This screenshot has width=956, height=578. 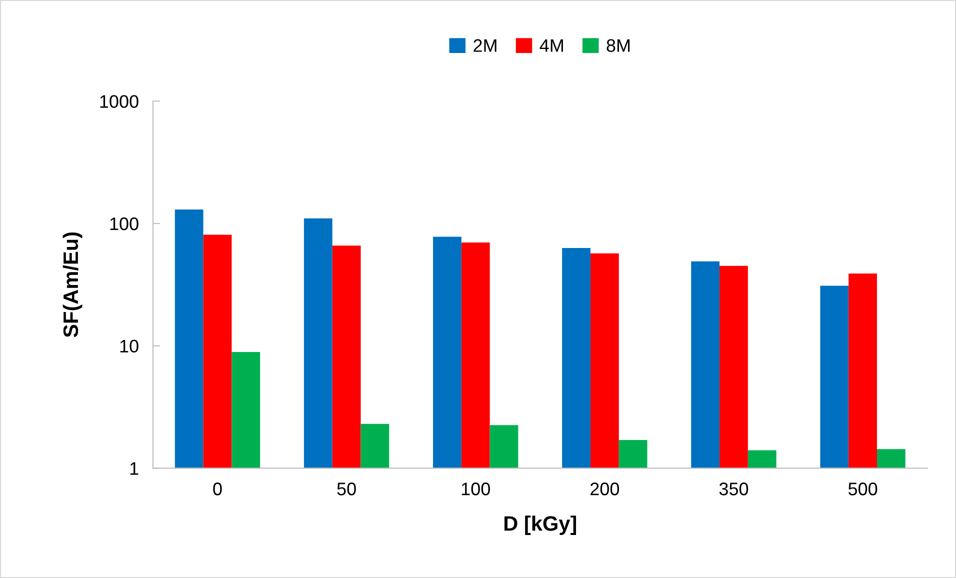 What do you see at coordinates (119, 101) in the screenshot?
I see `y-tick-label: 1000` at bounding box center [119, 101].